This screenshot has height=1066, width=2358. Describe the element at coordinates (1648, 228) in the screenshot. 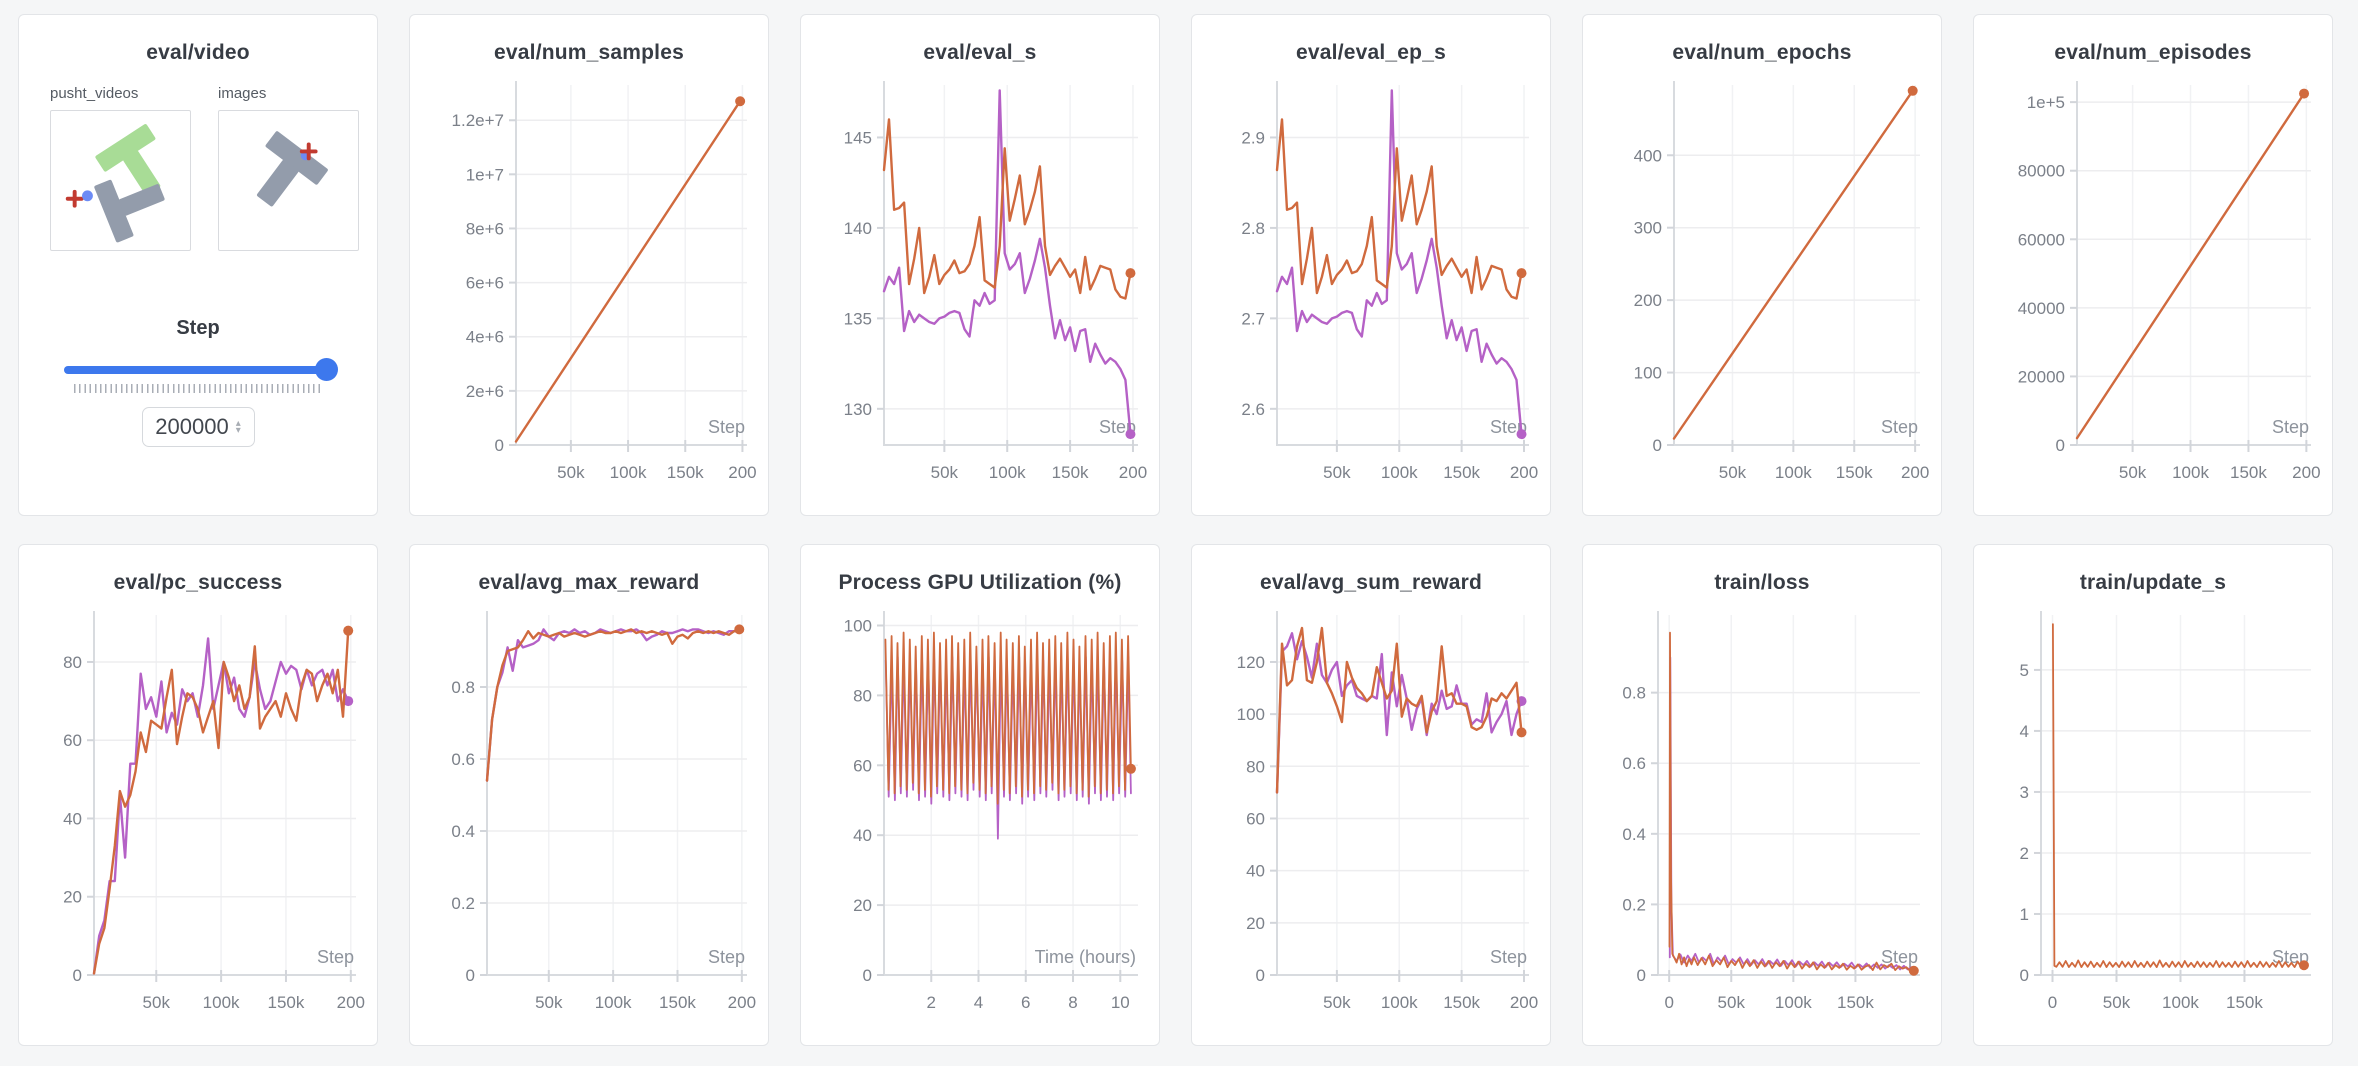

I see `svg-text: 300` at that location.